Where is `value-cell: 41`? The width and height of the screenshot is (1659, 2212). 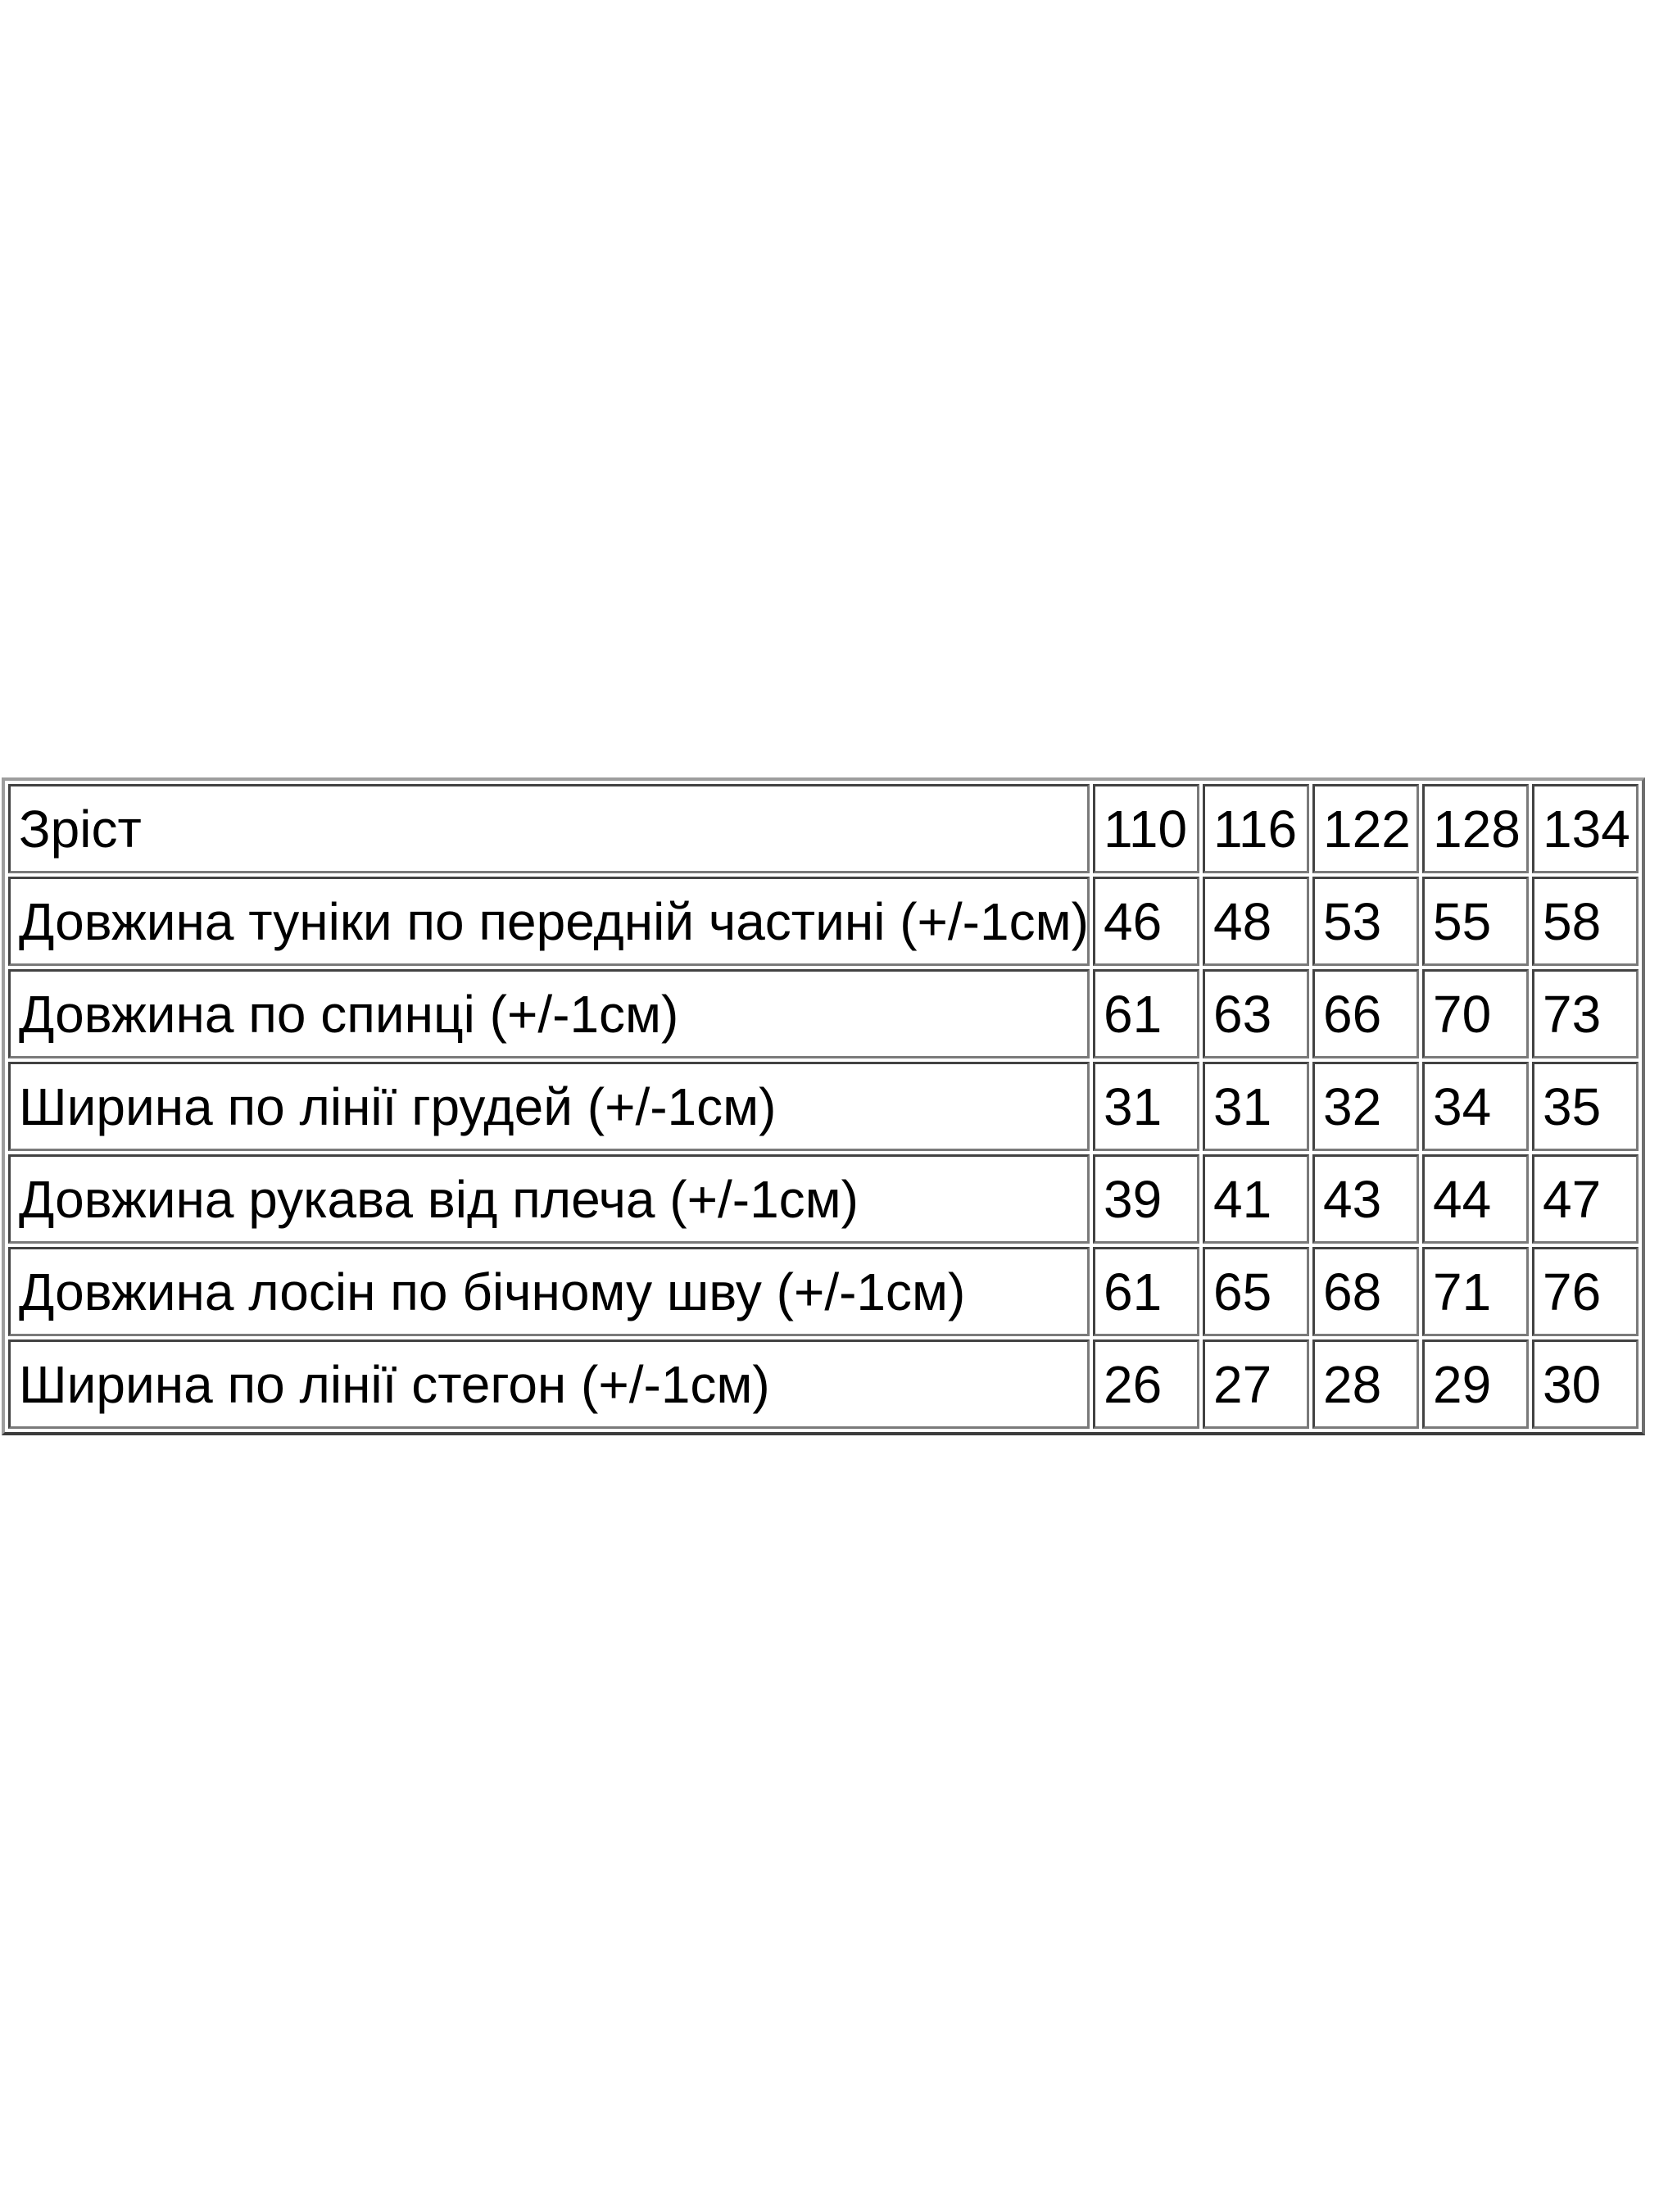 value-cell: 41 is located at coordinates (1256, 1199).